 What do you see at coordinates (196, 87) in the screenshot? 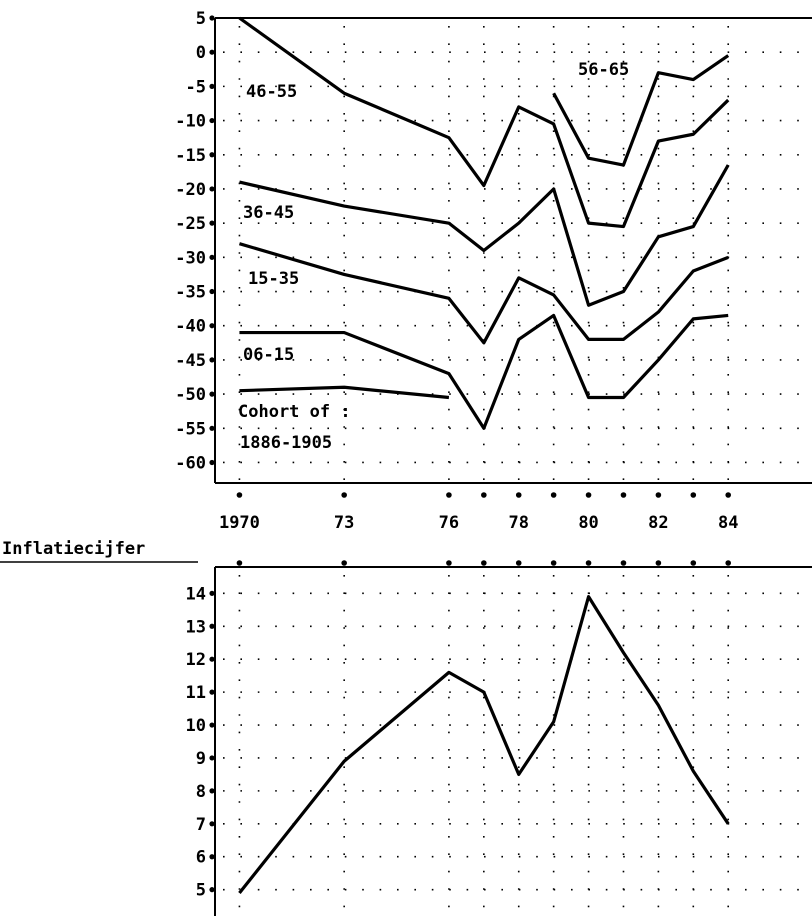
I see `y-tick-label: -5` at bounding box center [196, 87].